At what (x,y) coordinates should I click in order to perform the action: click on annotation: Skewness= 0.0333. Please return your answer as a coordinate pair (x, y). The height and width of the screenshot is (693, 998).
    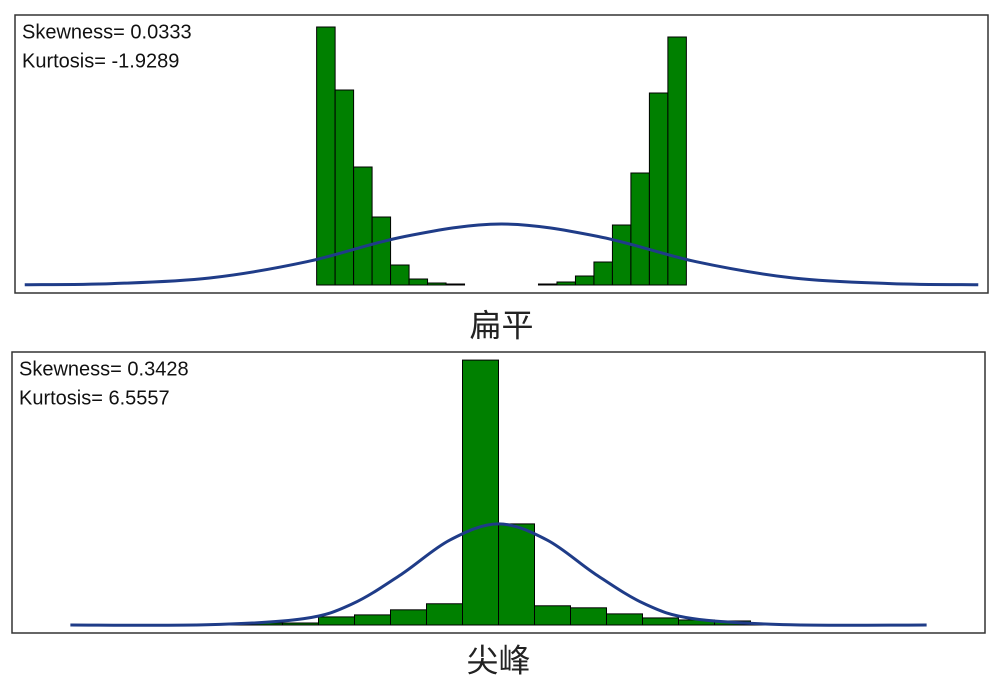
    Looking at the image, I should click on (107, 32).